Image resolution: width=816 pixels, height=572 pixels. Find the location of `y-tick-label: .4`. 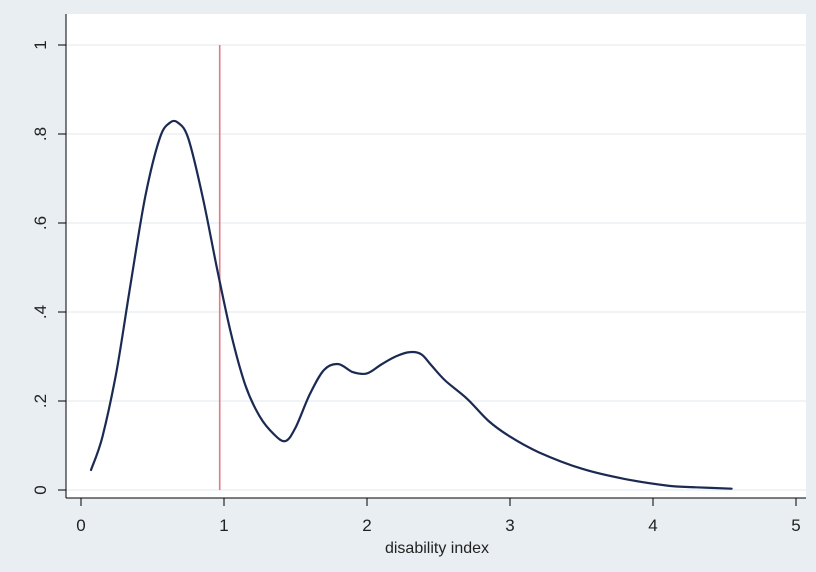

y-tick-label: .4 is located at coordinates (40, 312).